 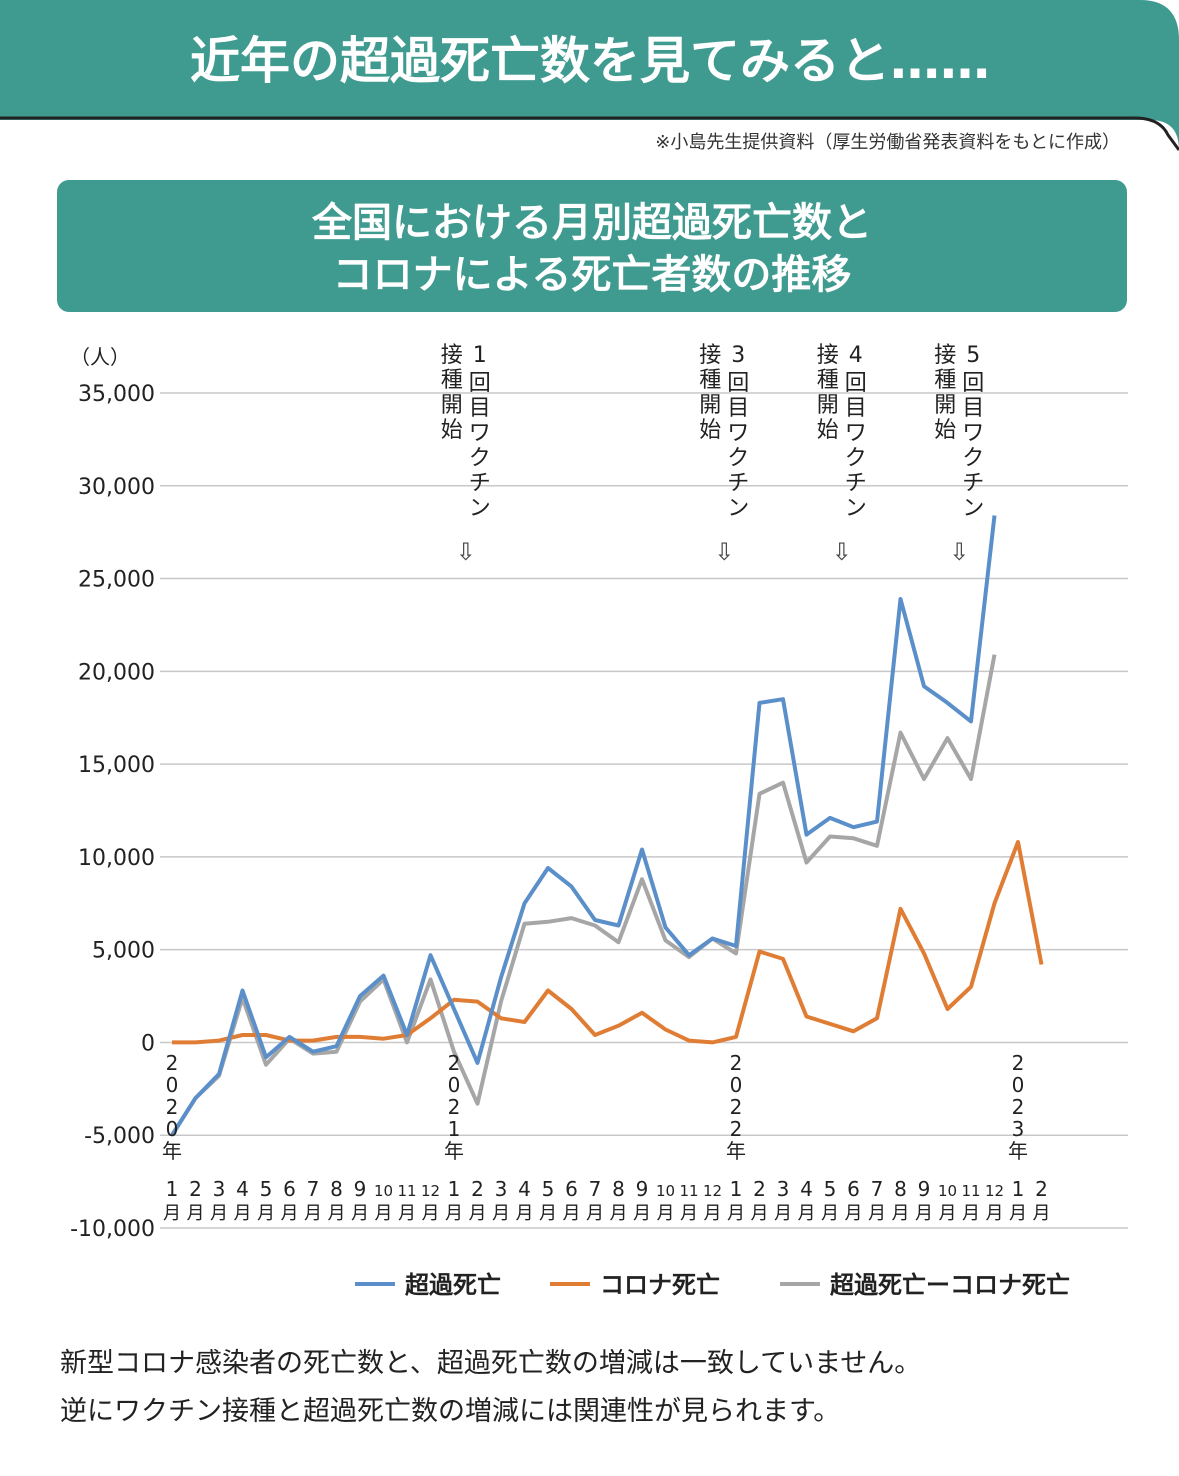 I want to click on annotation-char: 種, so click(x=452, y=380).